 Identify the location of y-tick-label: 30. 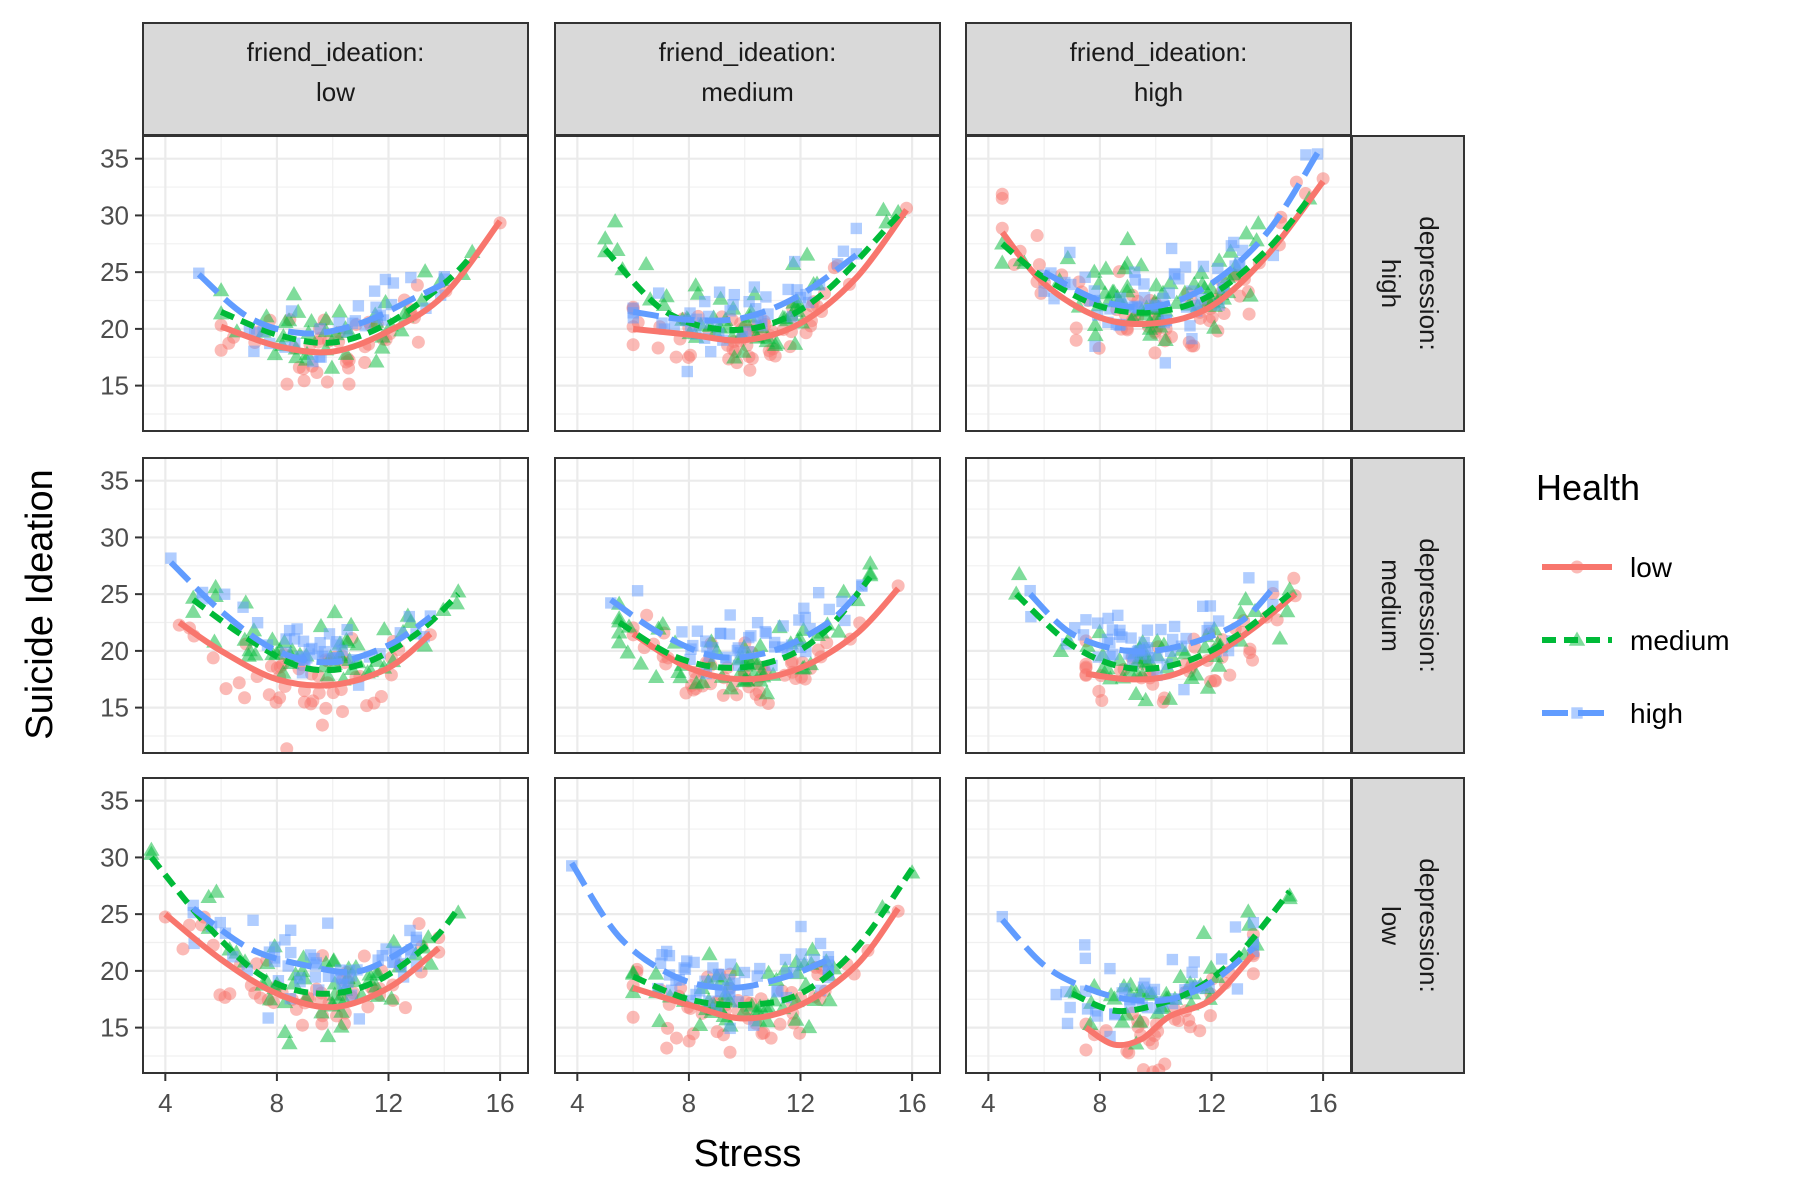
(114, 537).